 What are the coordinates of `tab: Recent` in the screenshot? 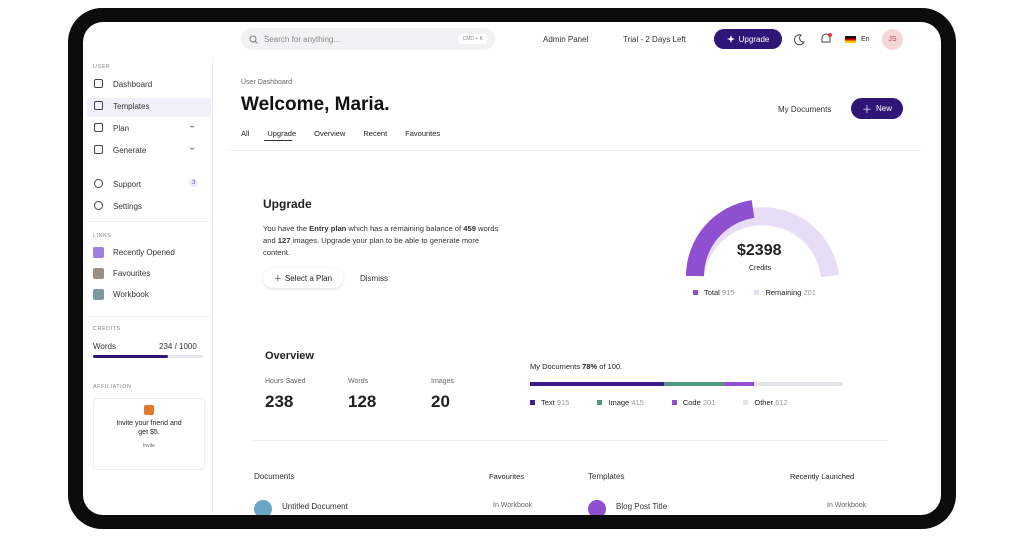 It's located at (375, 133).